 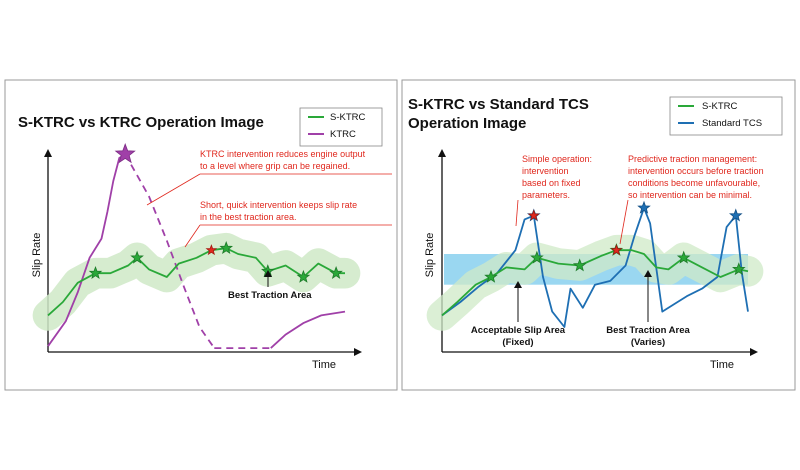 I want to click on left-y-label: Slip Rate, so click(x=37, y=255).